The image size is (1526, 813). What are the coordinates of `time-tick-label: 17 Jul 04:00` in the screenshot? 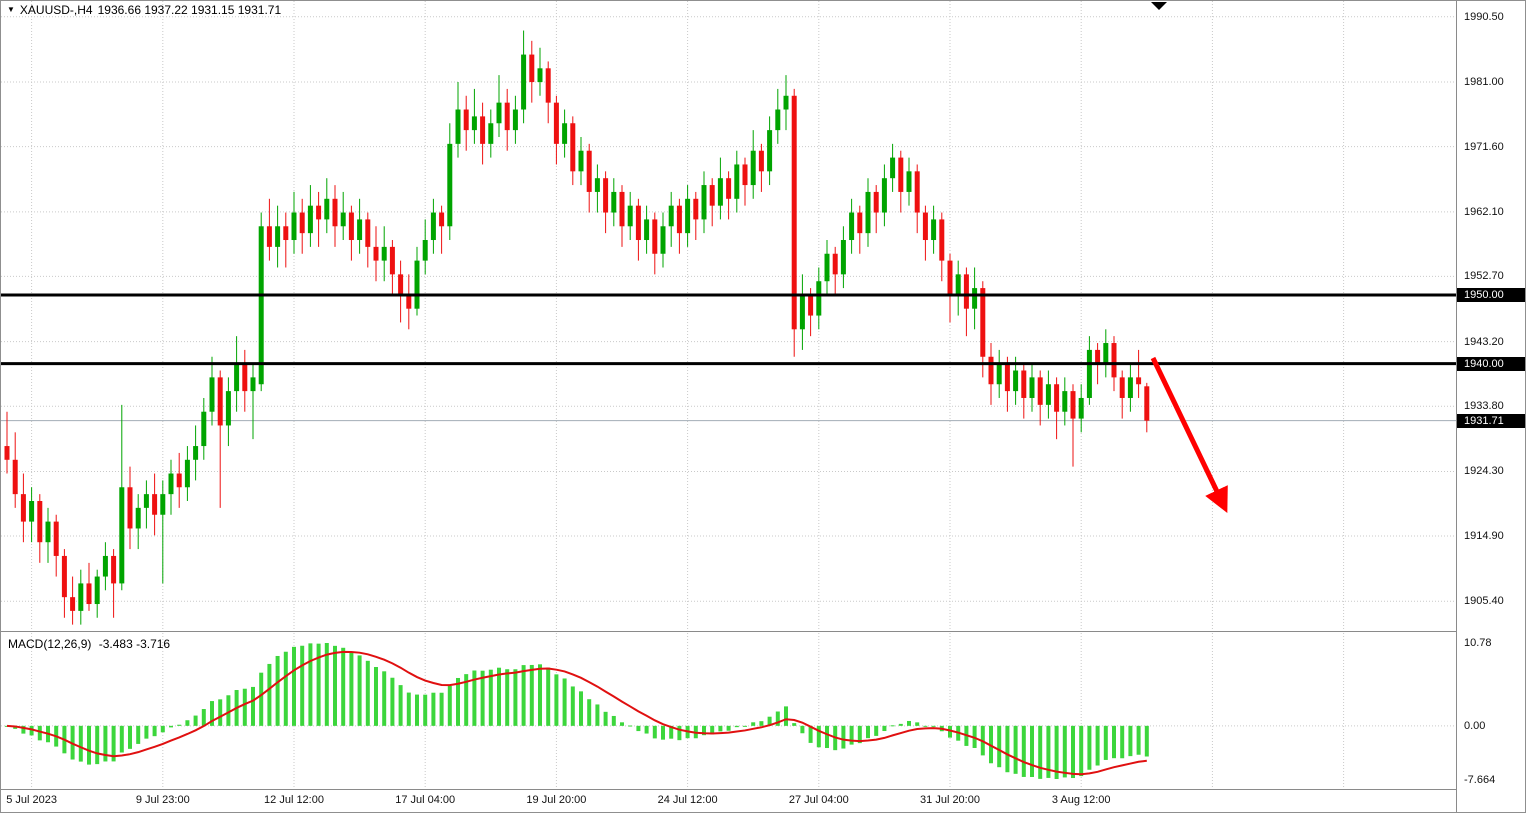 It's located at (425, 800).